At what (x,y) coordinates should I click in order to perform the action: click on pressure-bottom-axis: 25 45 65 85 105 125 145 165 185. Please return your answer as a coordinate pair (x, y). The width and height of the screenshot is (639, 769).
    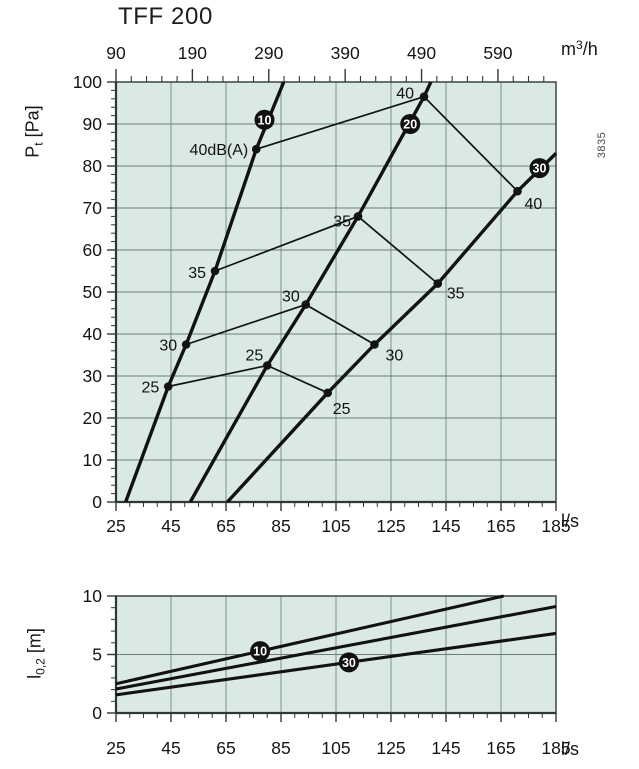
    Looking at the image, I should click on (338, 519).